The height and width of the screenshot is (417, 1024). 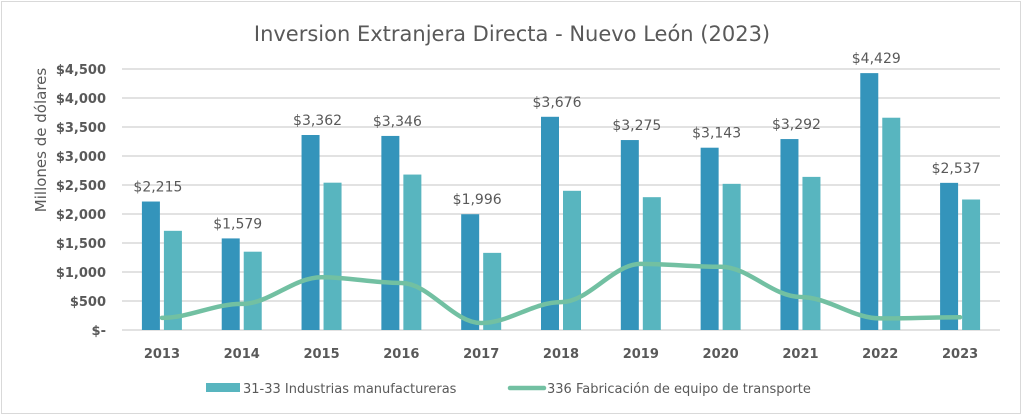 I want to click on y-tick-label: $3,000, so click(x=81, y=157).